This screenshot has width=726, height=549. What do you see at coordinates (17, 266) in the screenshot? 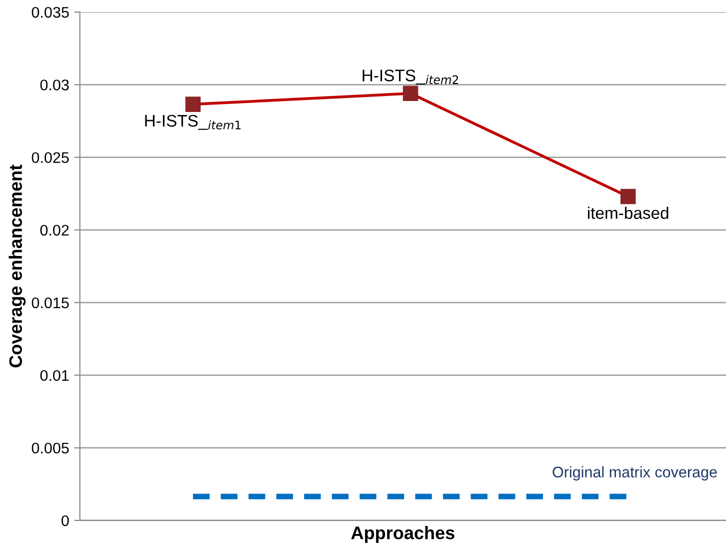
I see `y-axis-title: Coverage enhancement` at bounding box center [17, 266].